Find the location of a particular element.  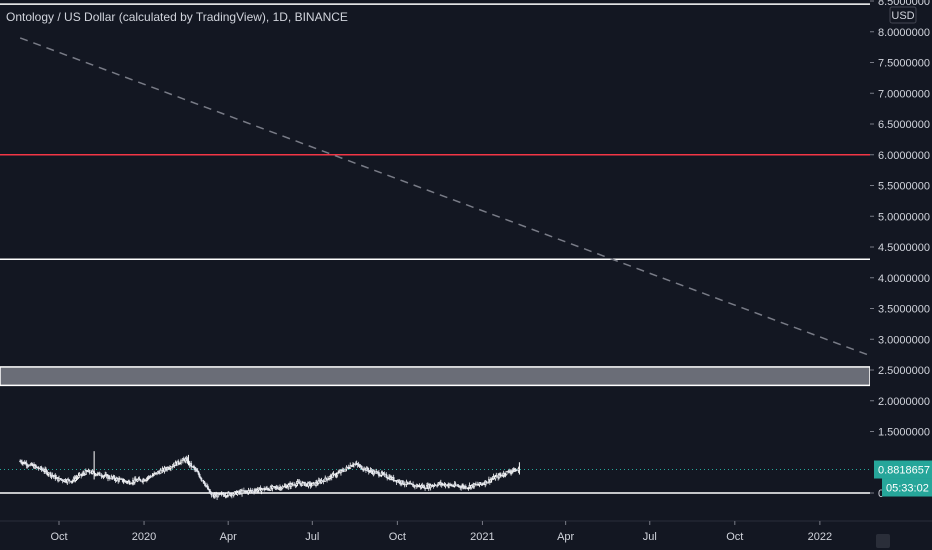

price-axis is located at coordinates (901, 275).